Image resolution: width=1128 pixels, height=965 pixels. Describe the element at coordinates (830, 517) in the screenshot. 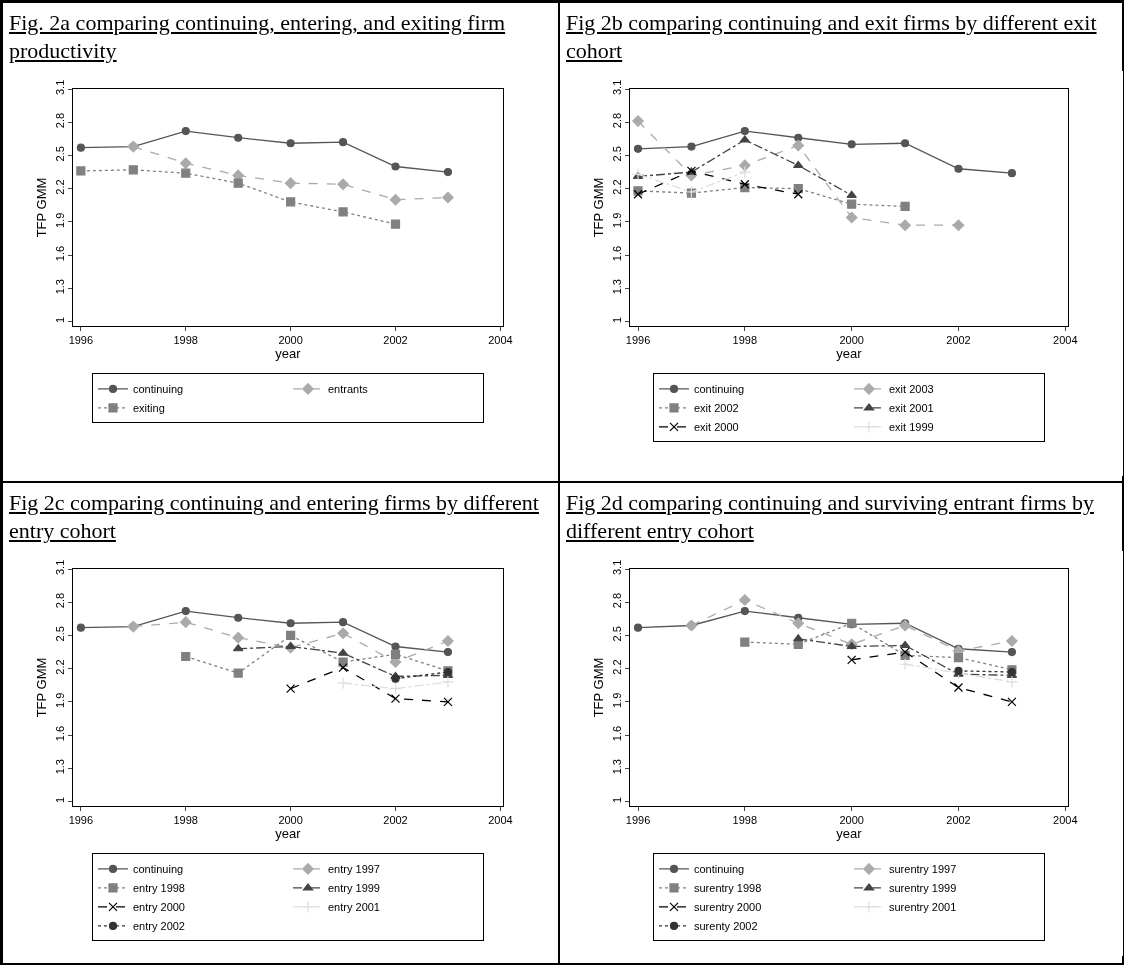

I see `chart-title: Fig 2d comparing continuing and surviving entrant firms by different entry cohort` at that location.